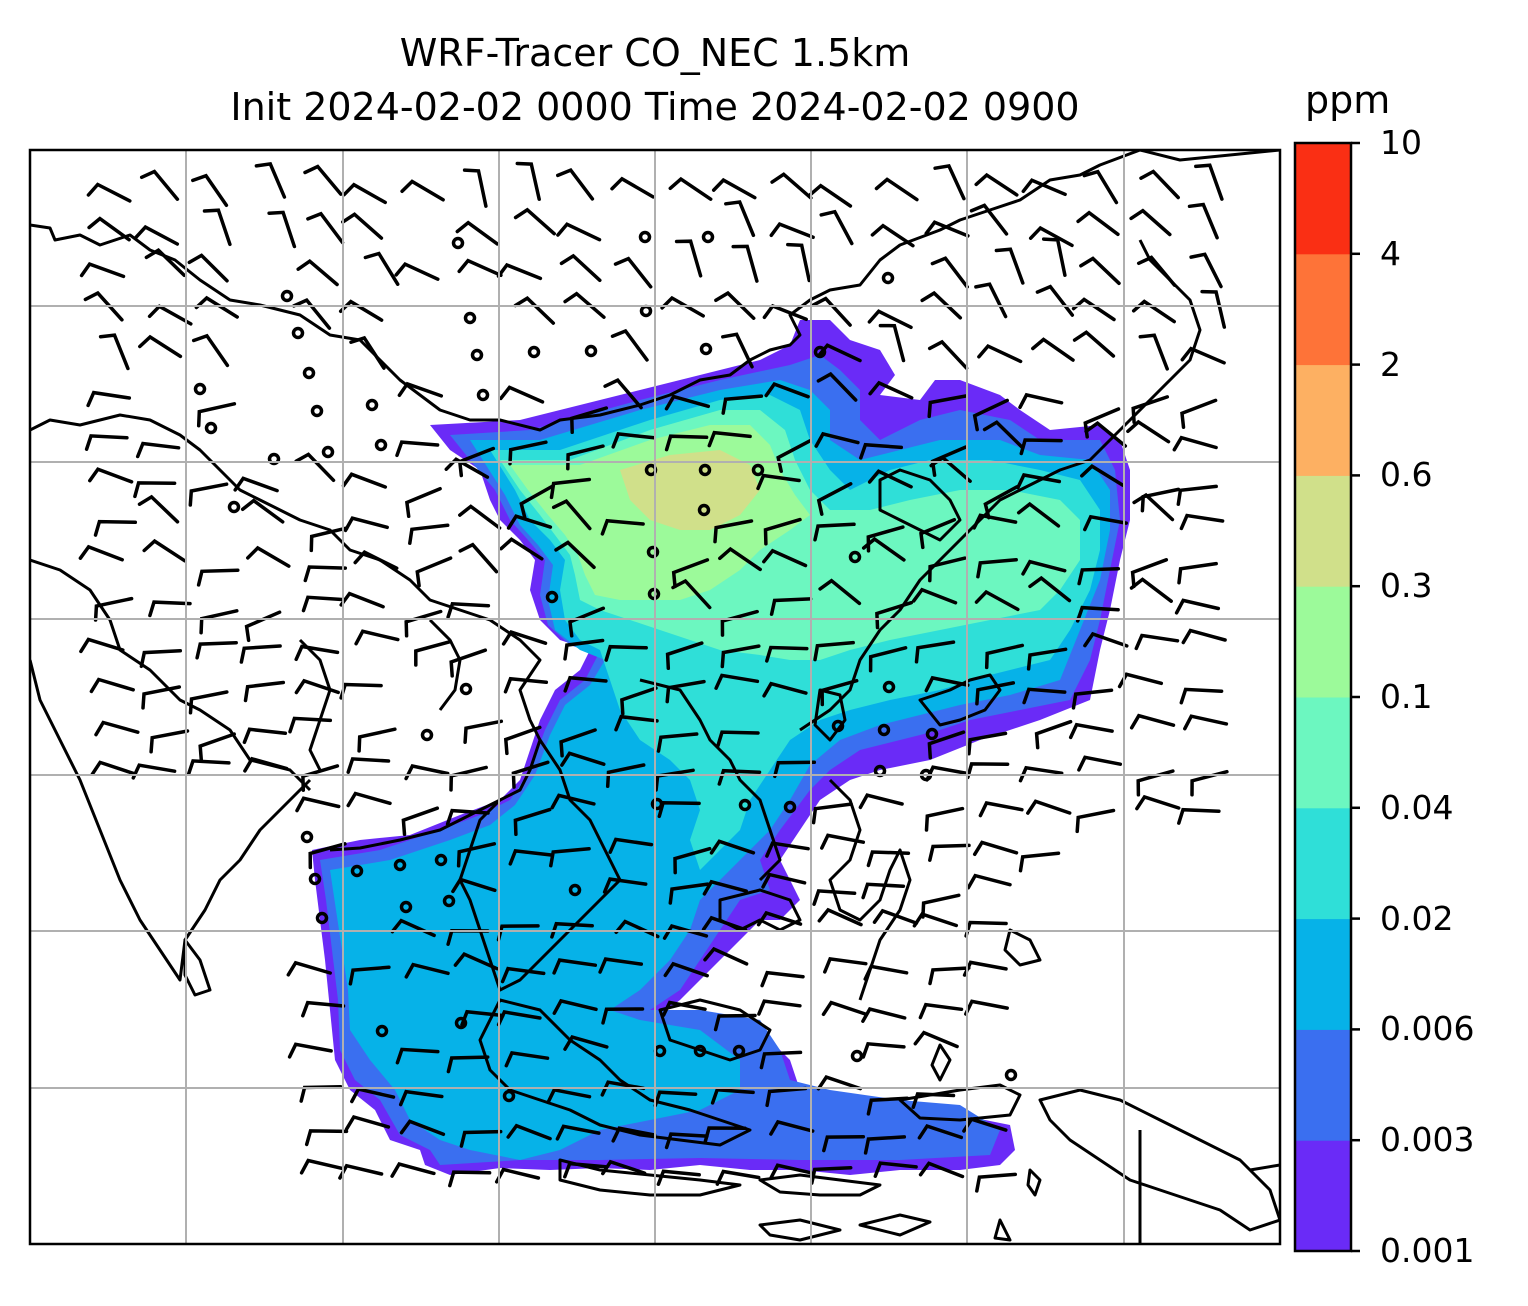 This screenshot has height=1306, width=1528. Describe the element at coordinates (1406, 475) in the screenshot. I see `colorbar-tick-label: 0.6` at that location.